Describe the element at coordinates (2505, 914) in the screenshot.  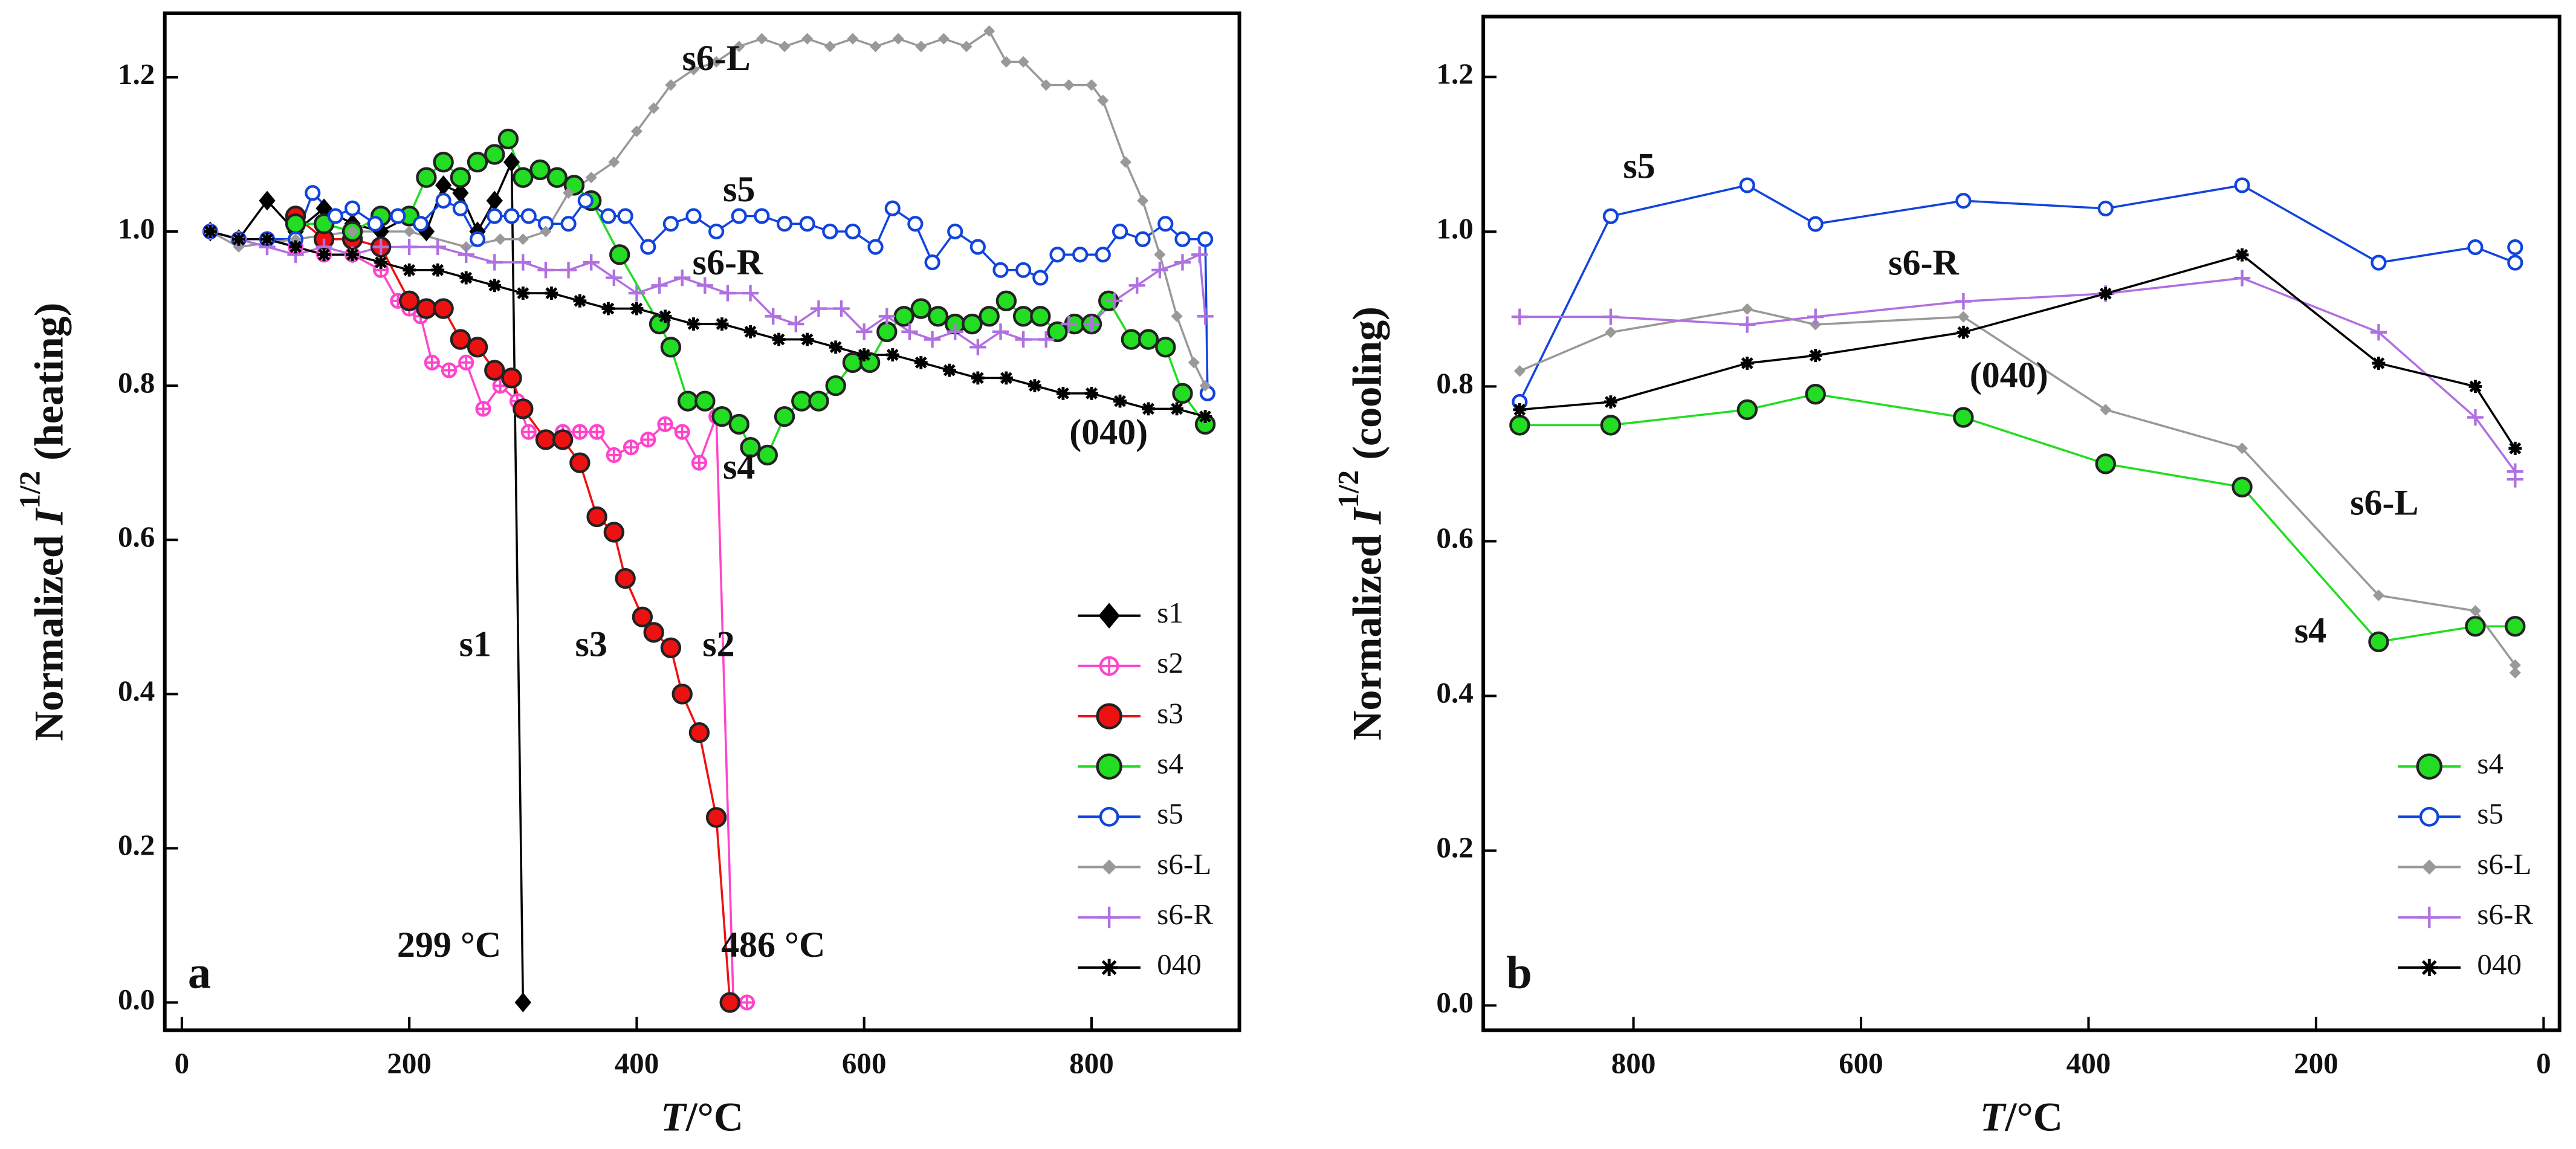
I see `legend-label: s6-R` at that location.